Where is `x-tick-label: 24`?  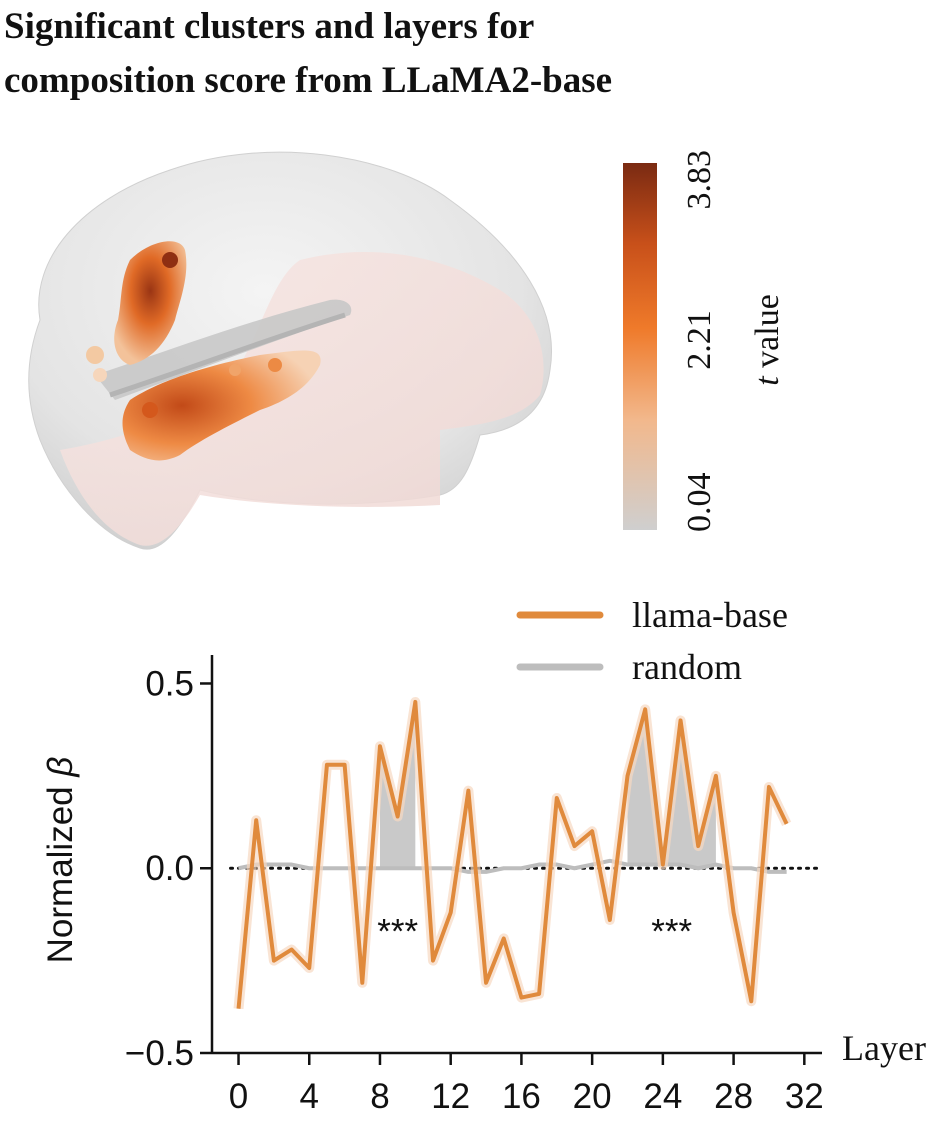 x-tick-label: 24 is located at coordinates (662, 1096).